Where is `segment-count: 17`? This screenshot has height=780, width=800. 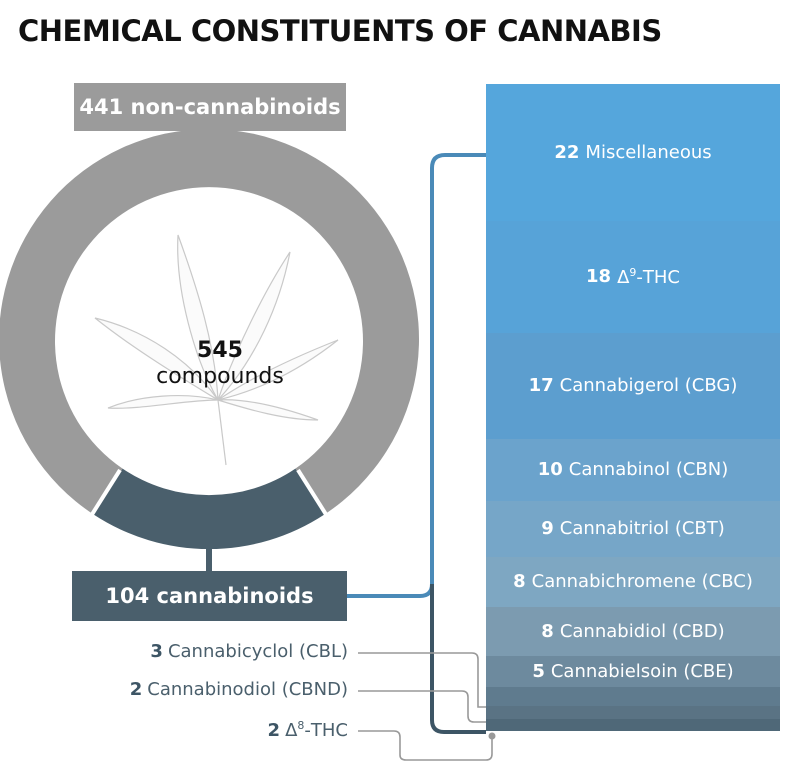
segment-count: 17 is located at coordinates (541, 386).